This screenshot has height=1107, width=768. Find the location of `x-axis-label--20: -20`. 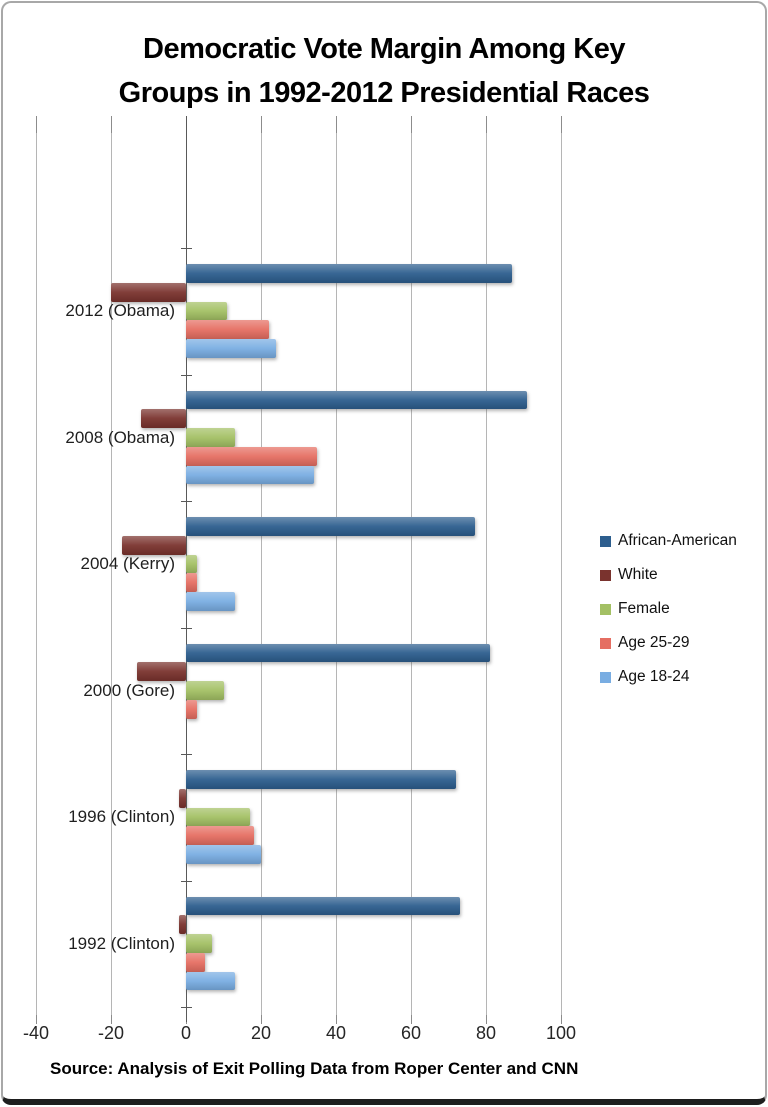

x-axis-label--20: -20 is located at coordinates (110, 1033).